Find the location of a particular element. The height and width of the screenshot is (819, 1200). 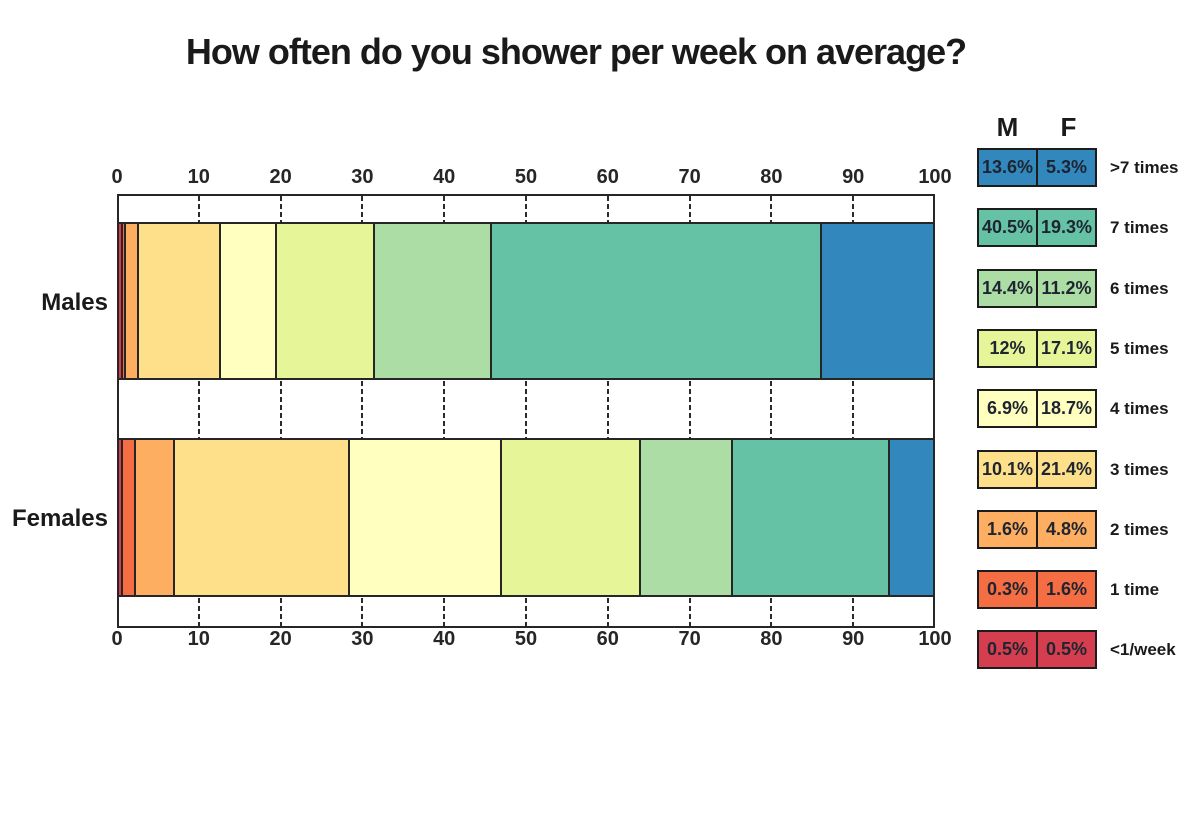

legend-cell-m: 40.5% is located at coordinates (1007, 227).